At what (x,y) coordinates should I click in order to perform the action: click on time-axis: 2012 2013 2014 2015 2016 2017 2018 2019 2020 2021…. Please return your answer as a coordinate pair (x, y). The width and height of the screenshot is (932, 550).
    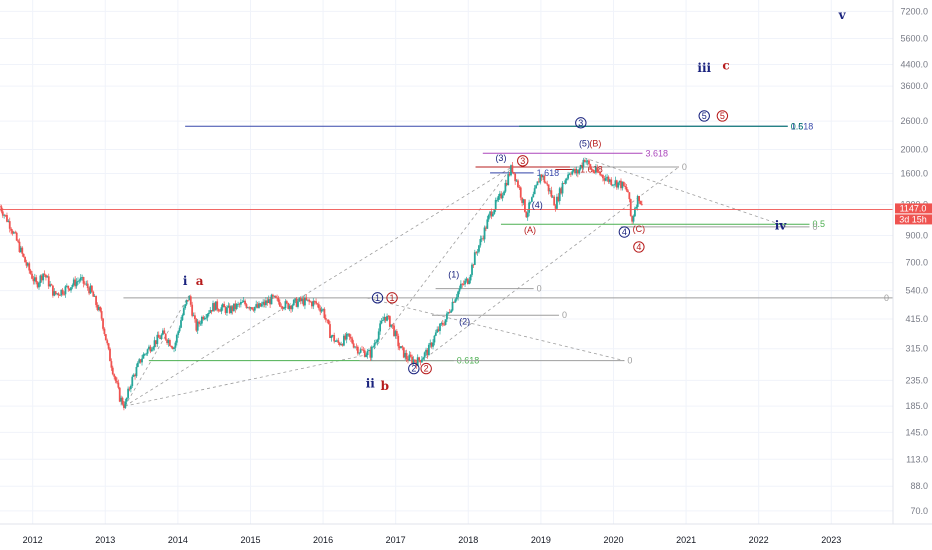
    Looking at the image, I should click on (466, 536).